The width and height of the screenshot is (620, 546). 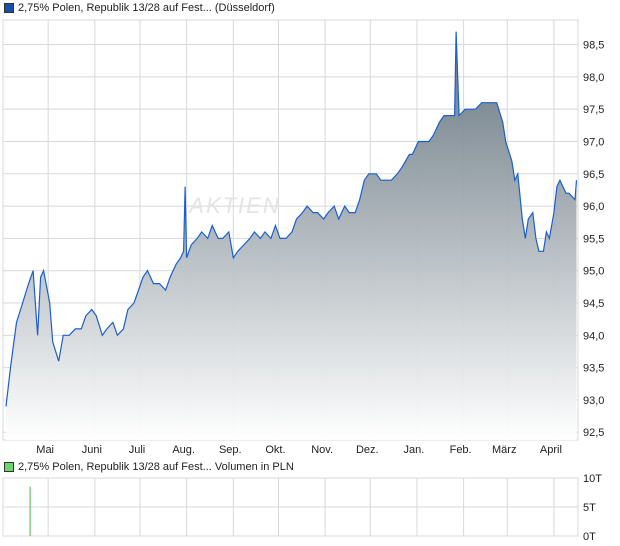 I want to click on x-tick-label: Sep., so click(x=230, y=450).